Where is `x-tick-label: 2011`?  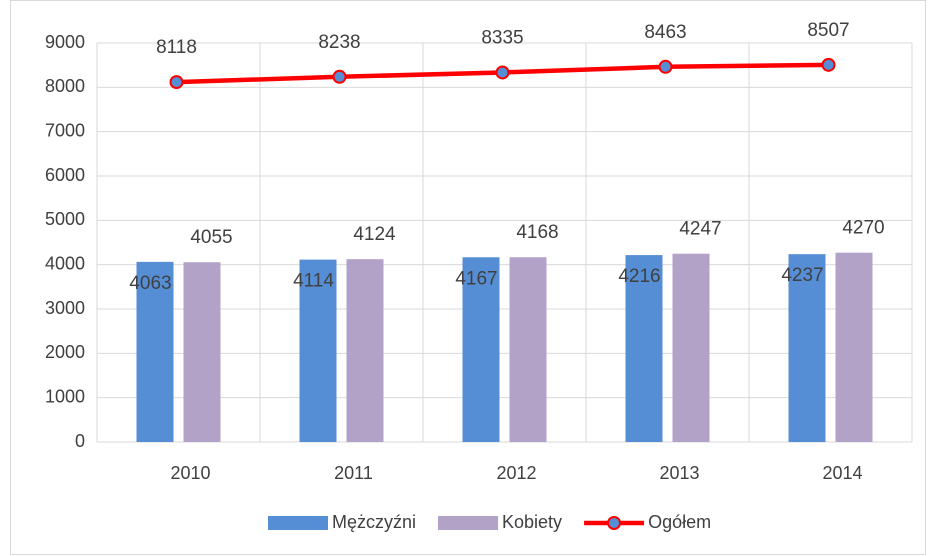 x-tick-label: 2011 is located at coordinates (353, 473).